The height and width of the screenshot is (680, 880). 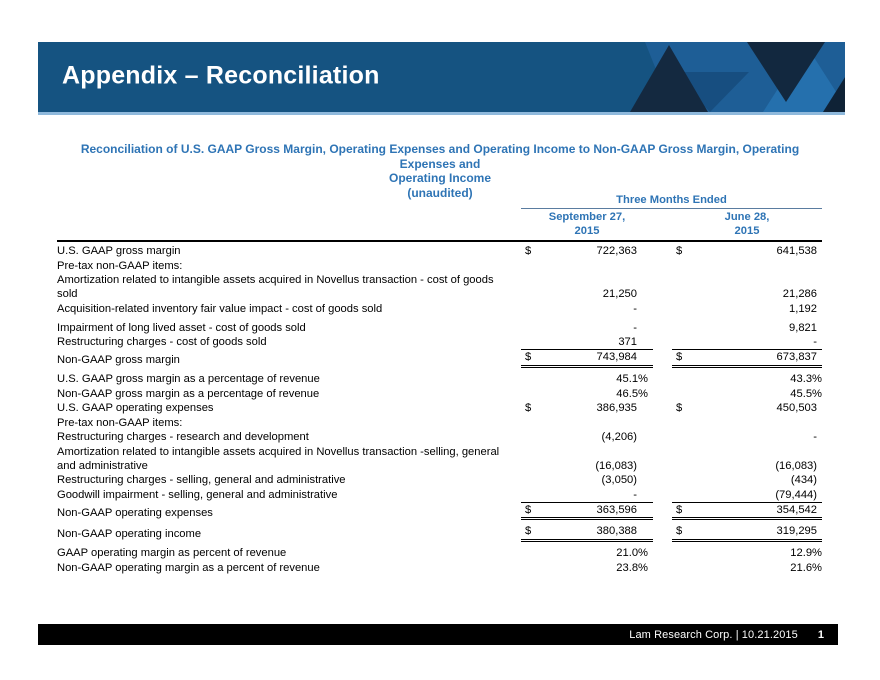 What do you see at coordinates (820, 634) in the screenshot?
I see `page-number: 1` at bounding box center [820, 634].